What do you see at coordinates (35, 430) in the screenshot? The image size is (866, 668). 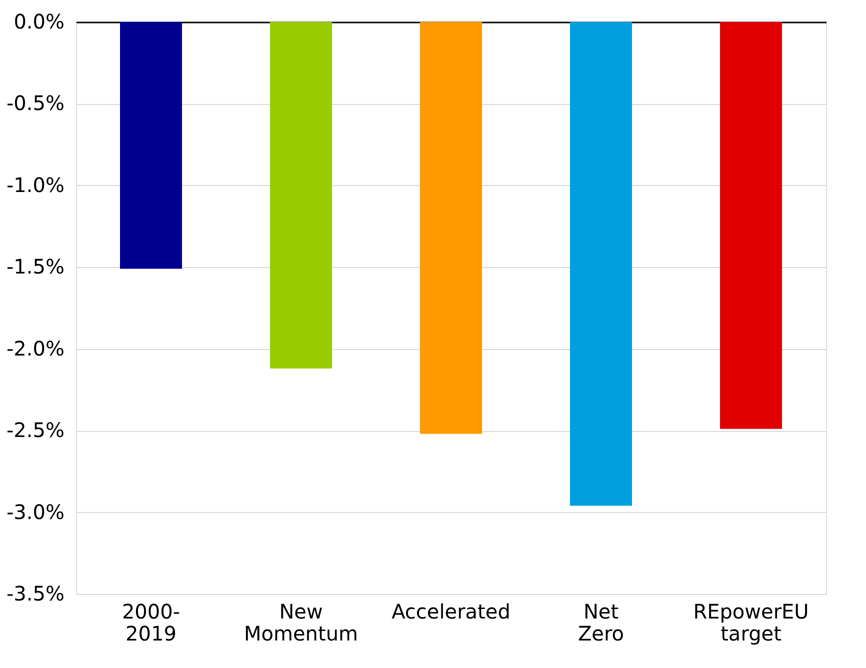 I see `y-tick-label: -2.5%` at bounding box center [35, 430].